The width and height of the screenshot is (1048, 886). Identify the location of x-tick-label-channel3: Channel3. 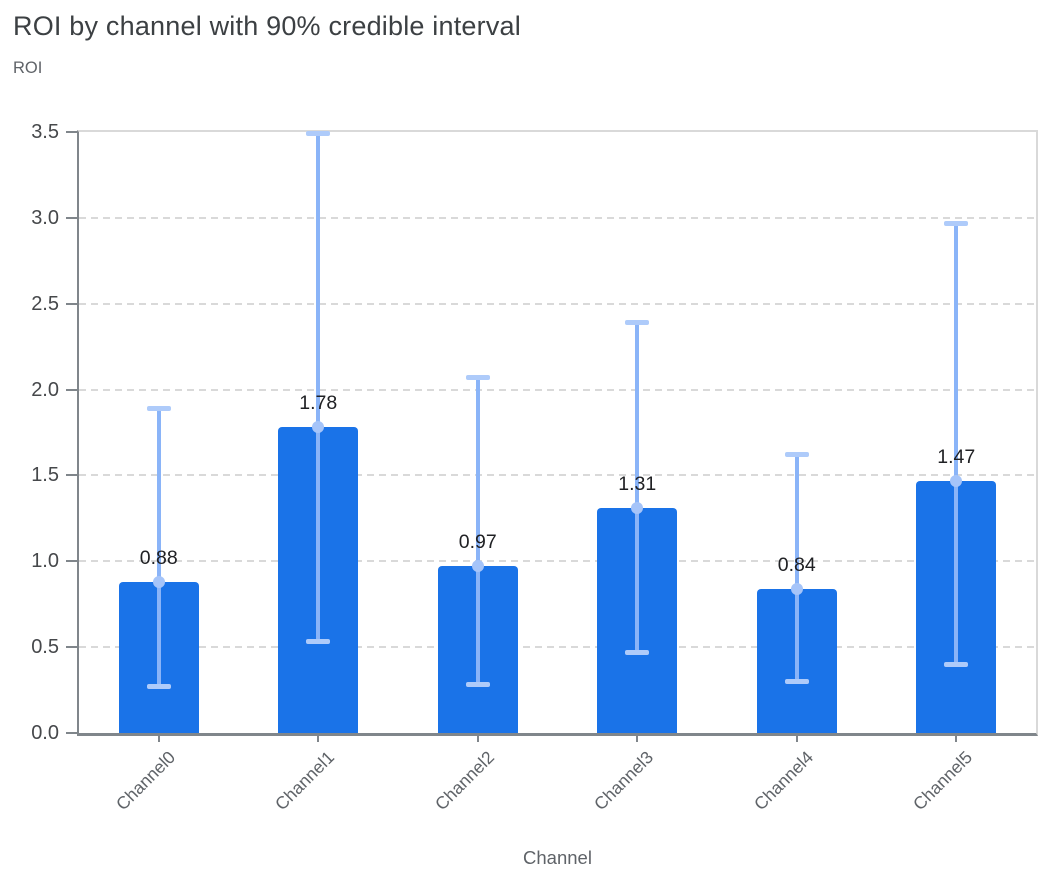
(624, 781).